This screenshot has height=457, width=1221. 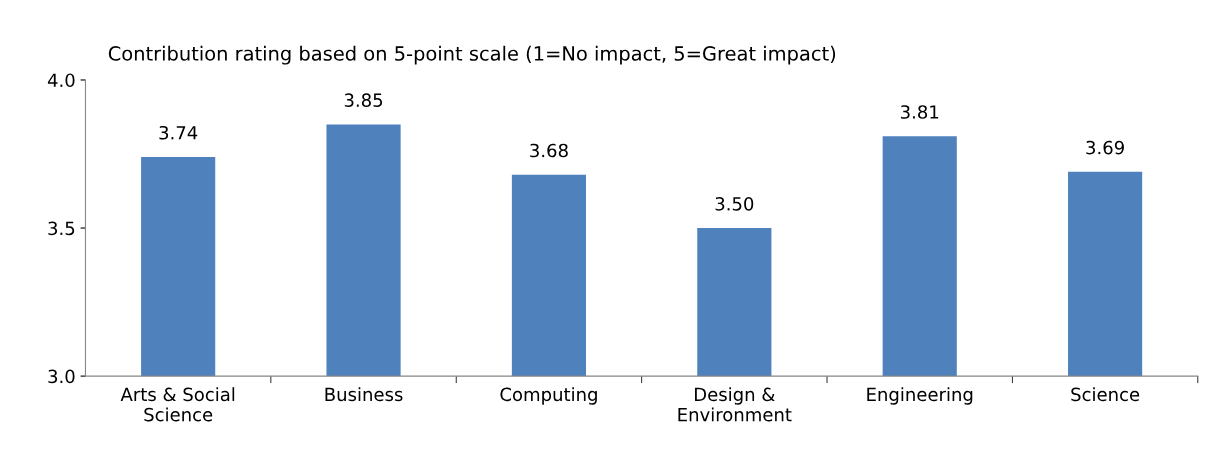 I want to click on data-label: 3.81, so click(x=919, y=112).